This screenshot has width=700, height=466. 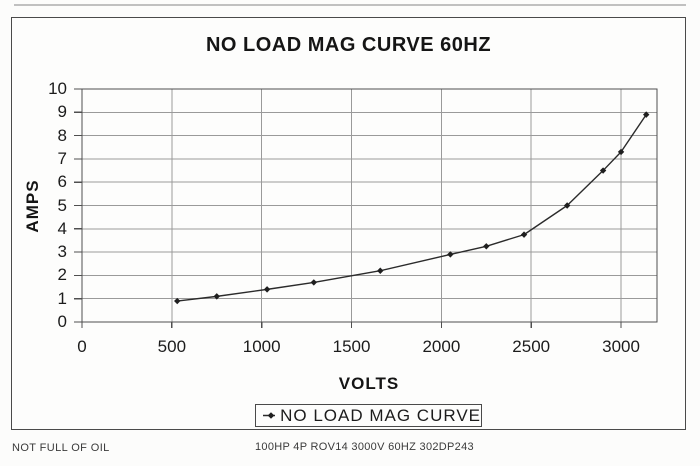 What do you see at coordinates (61, 448) in the screenshot?
I see `footer-note-left: NOT FULL OF OIL` at bounding box center [61, 448].